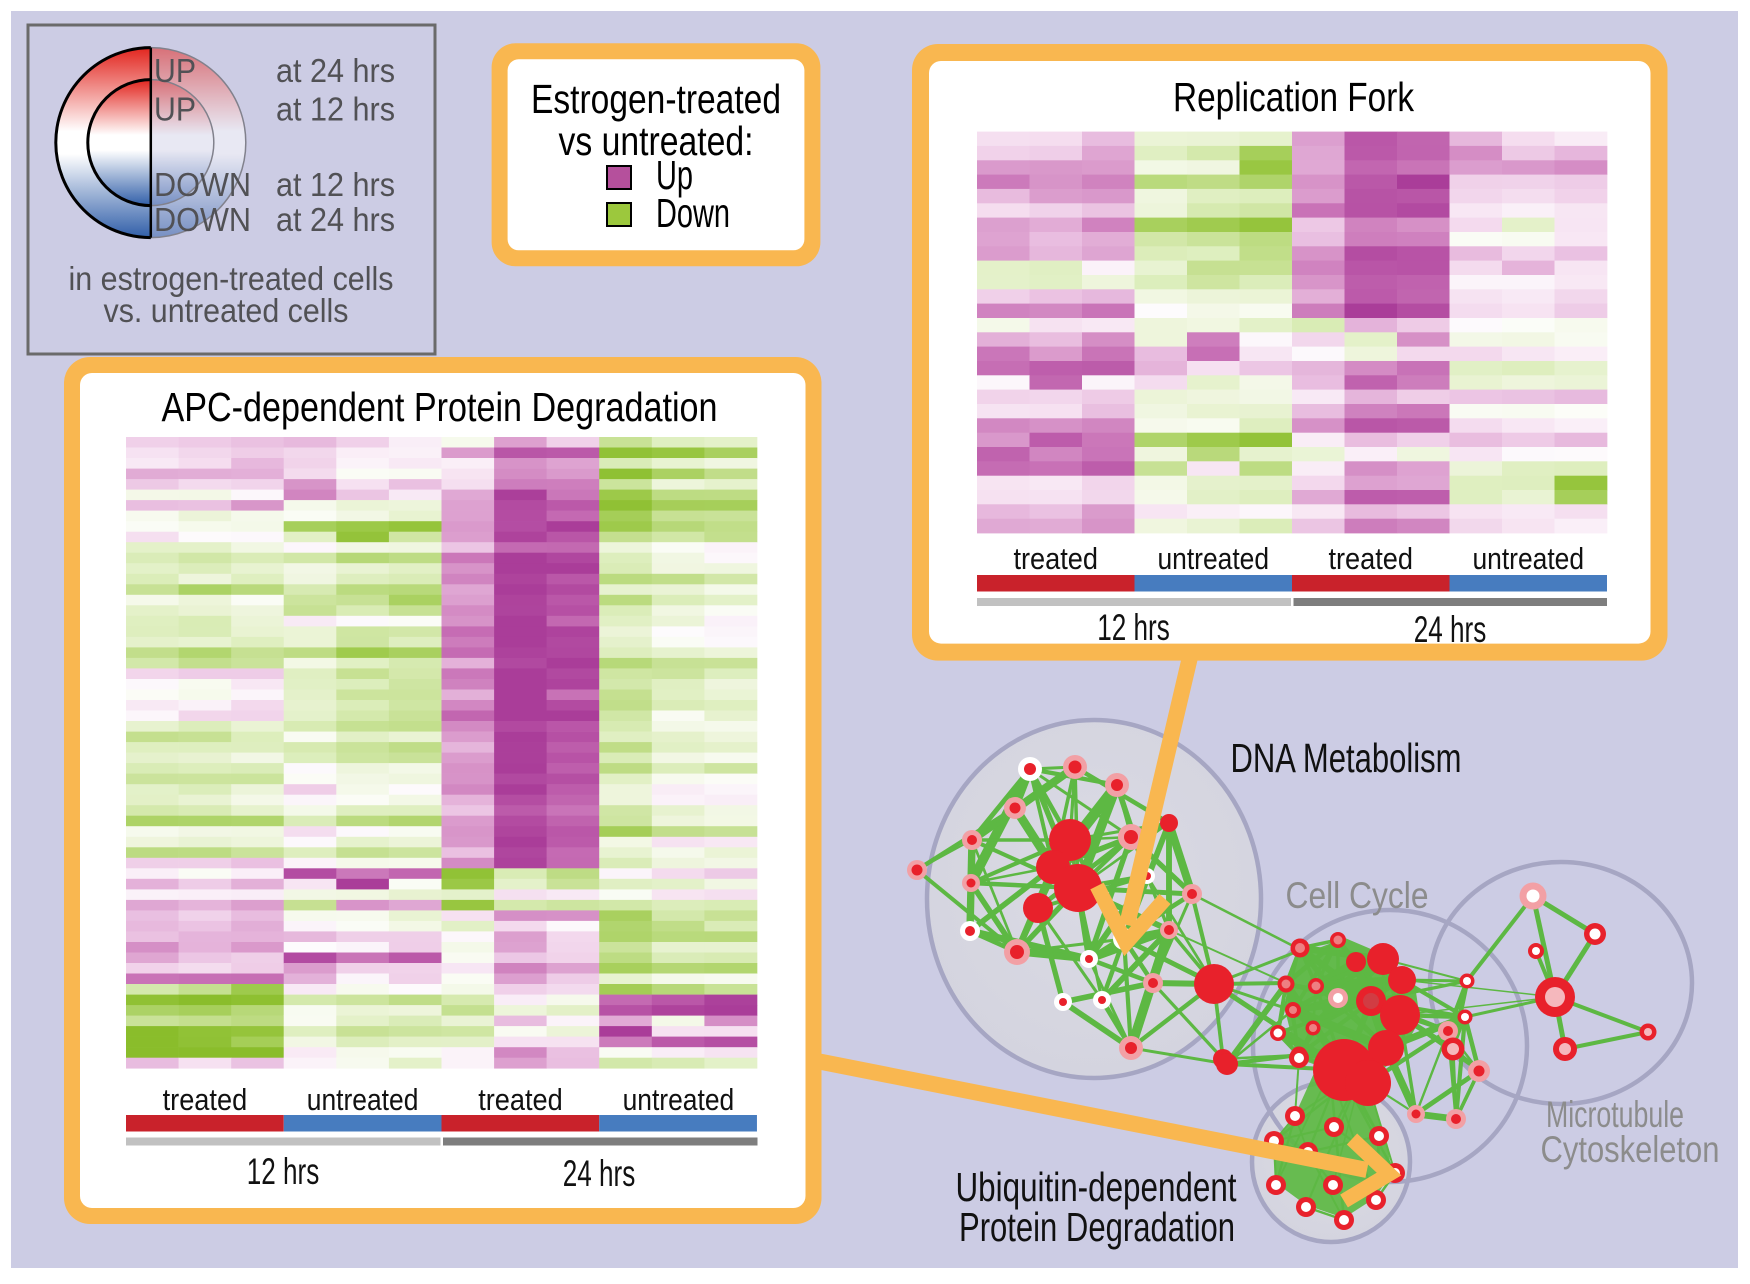 This screenshot has height=1284, width=1750. Describe the element at coordinates (693, 213) in the screenshot. I see `svg-text: Down` at that location.